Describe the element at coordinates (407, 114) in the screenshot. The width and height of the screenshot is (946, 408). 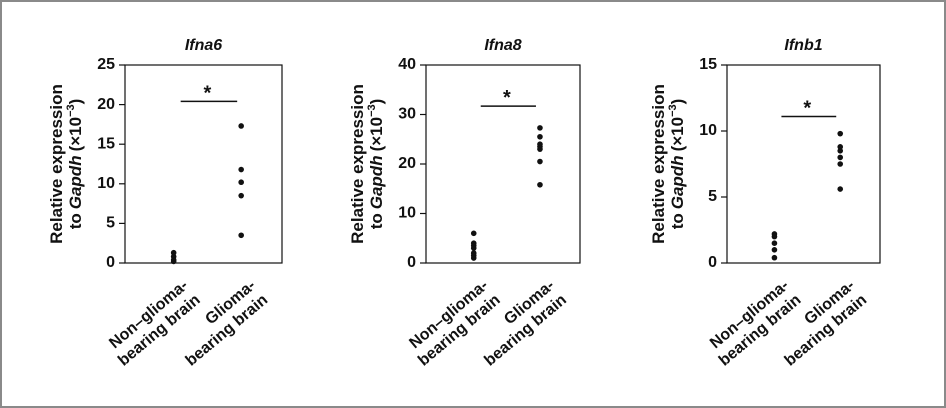
I see `y-tick-label: 30` at that location.